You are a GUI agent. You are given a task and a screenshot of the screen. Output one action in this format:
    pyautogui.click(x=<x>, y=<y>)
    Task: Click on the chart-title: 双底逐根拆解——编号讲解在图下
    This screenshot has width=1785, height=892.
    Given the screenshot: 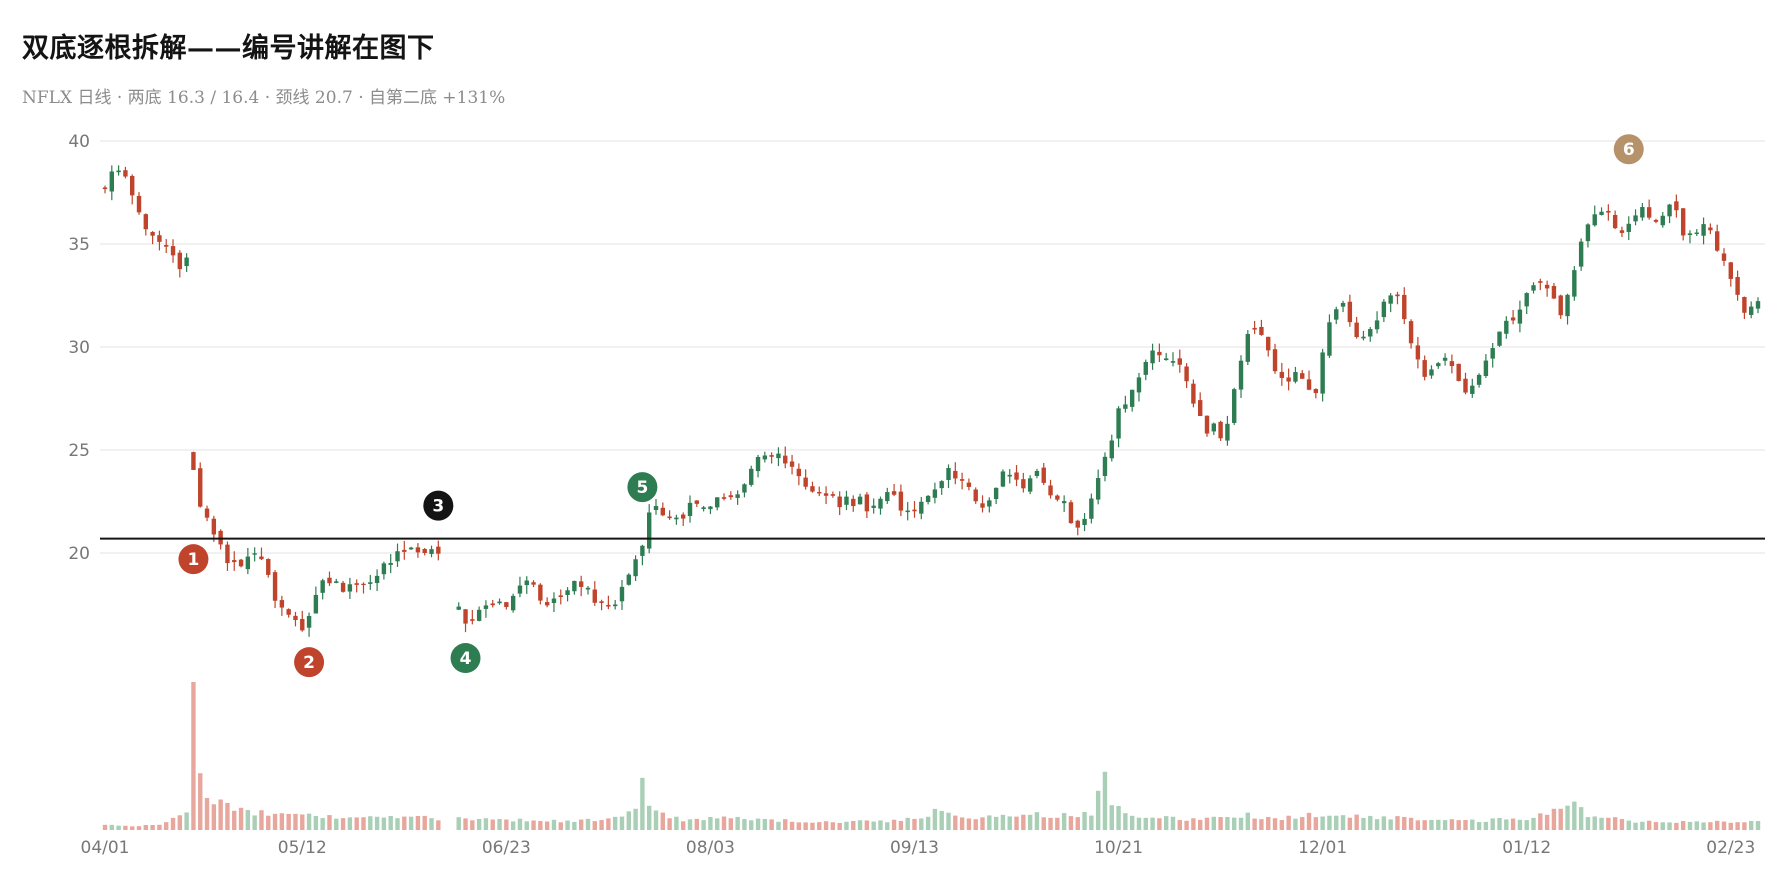 What is the action you would take?
    pyautogui.click(x=228, y=48)
    